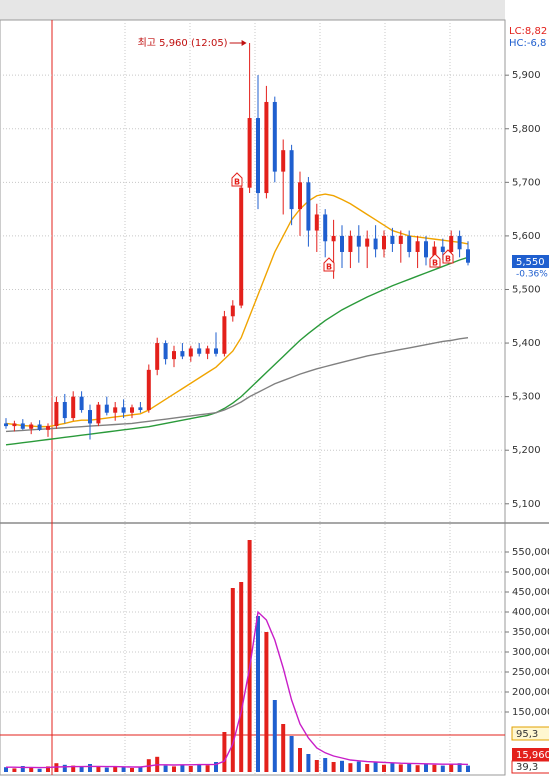 Image resolution: width=549 pixels, height=779 pixels. What do you see at coordinates (244, 43) in the screenshot?
I see `annotation-arrowhead` at bounding box center [244, 43].